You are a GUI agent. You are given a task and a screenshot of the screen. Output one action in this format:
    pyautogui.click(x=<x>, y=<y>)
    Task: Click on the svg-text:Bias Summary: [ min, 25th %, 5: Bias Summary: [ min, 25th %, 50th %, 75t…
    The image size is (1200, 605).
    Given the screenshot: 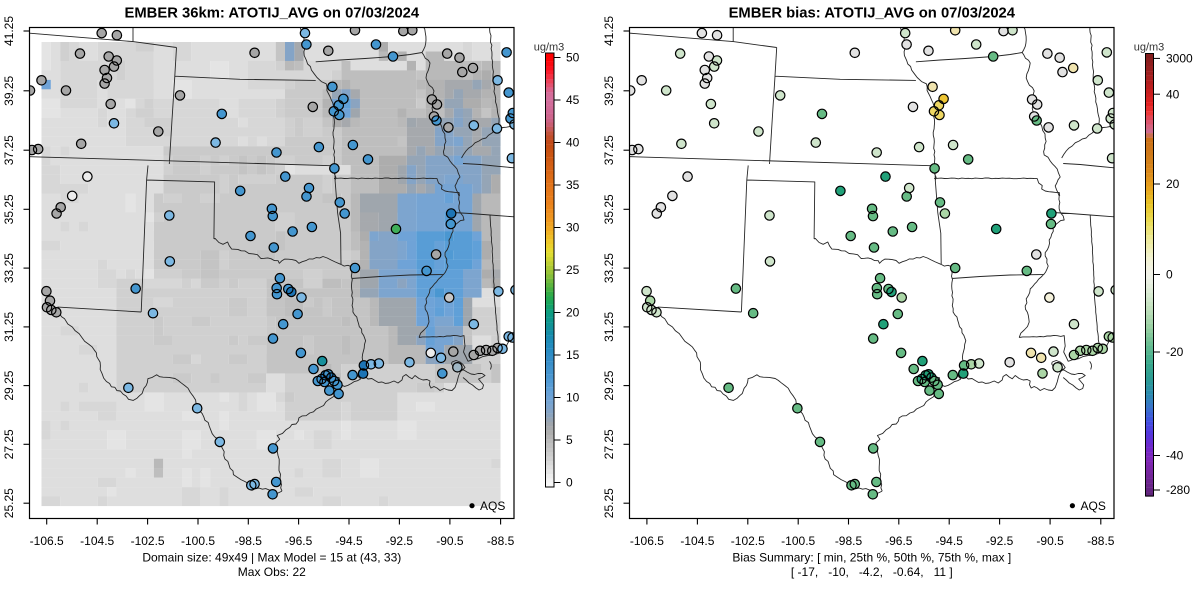 What is the action you would take?
    pyautogui.click(x=871, y=558)
    